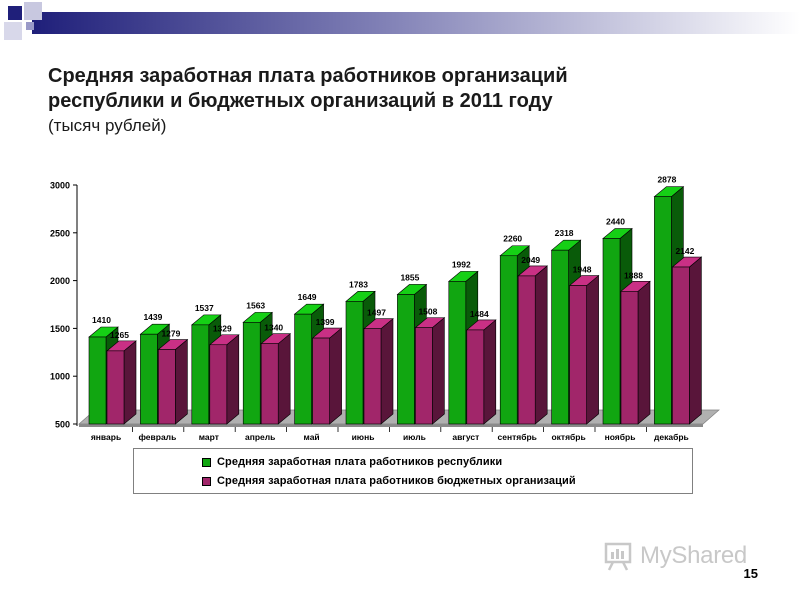 The image size is (800, 600). I want to click on watermark-icon, so click(618, 556).